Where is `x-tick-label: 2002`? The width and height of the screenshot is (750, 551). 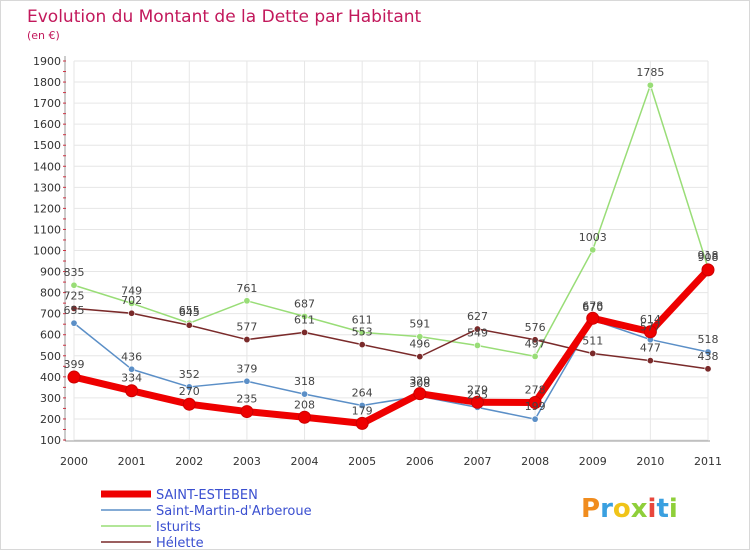
x-tick-label: 2002 is located at coordinates (189, 461).